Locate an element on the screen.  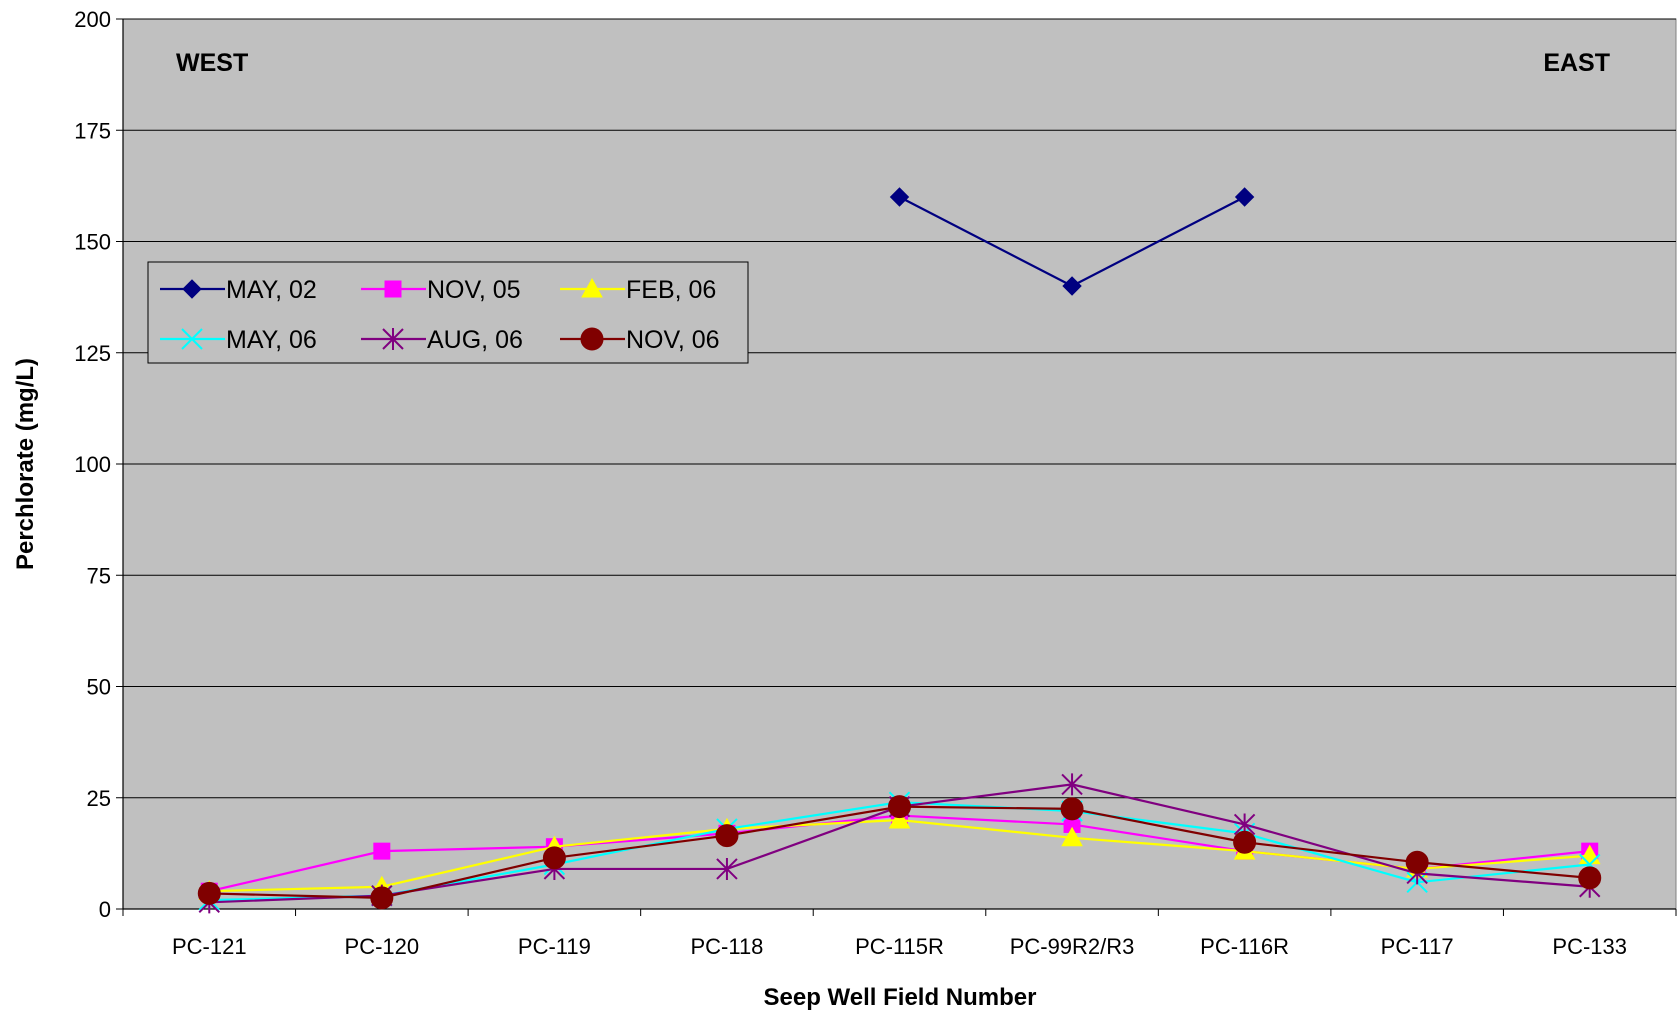
y-tick-label: 50 is located at coordinates (99, 687).